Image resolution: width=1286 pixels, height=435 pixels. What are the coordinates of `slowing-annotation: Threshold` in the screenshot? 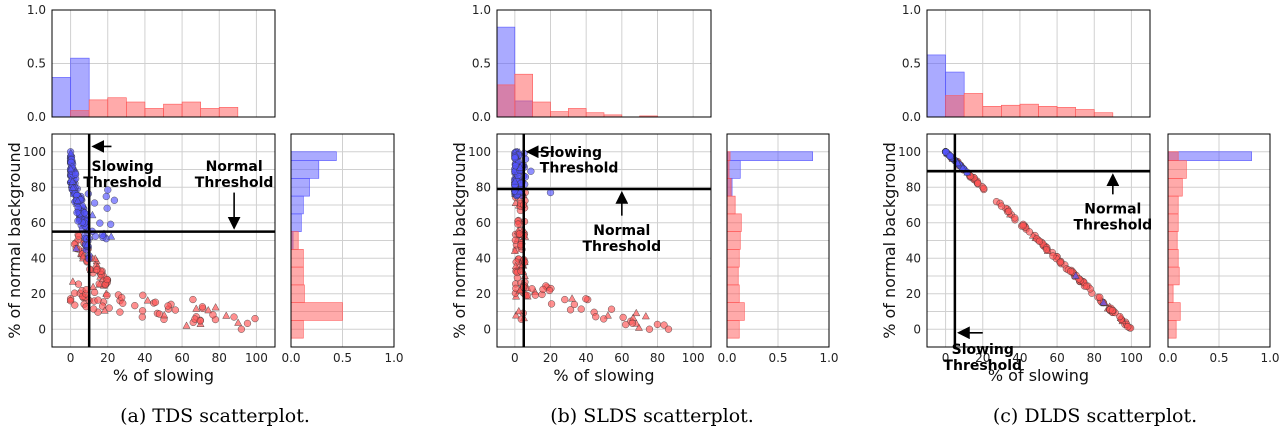 It's located at (122, 183).